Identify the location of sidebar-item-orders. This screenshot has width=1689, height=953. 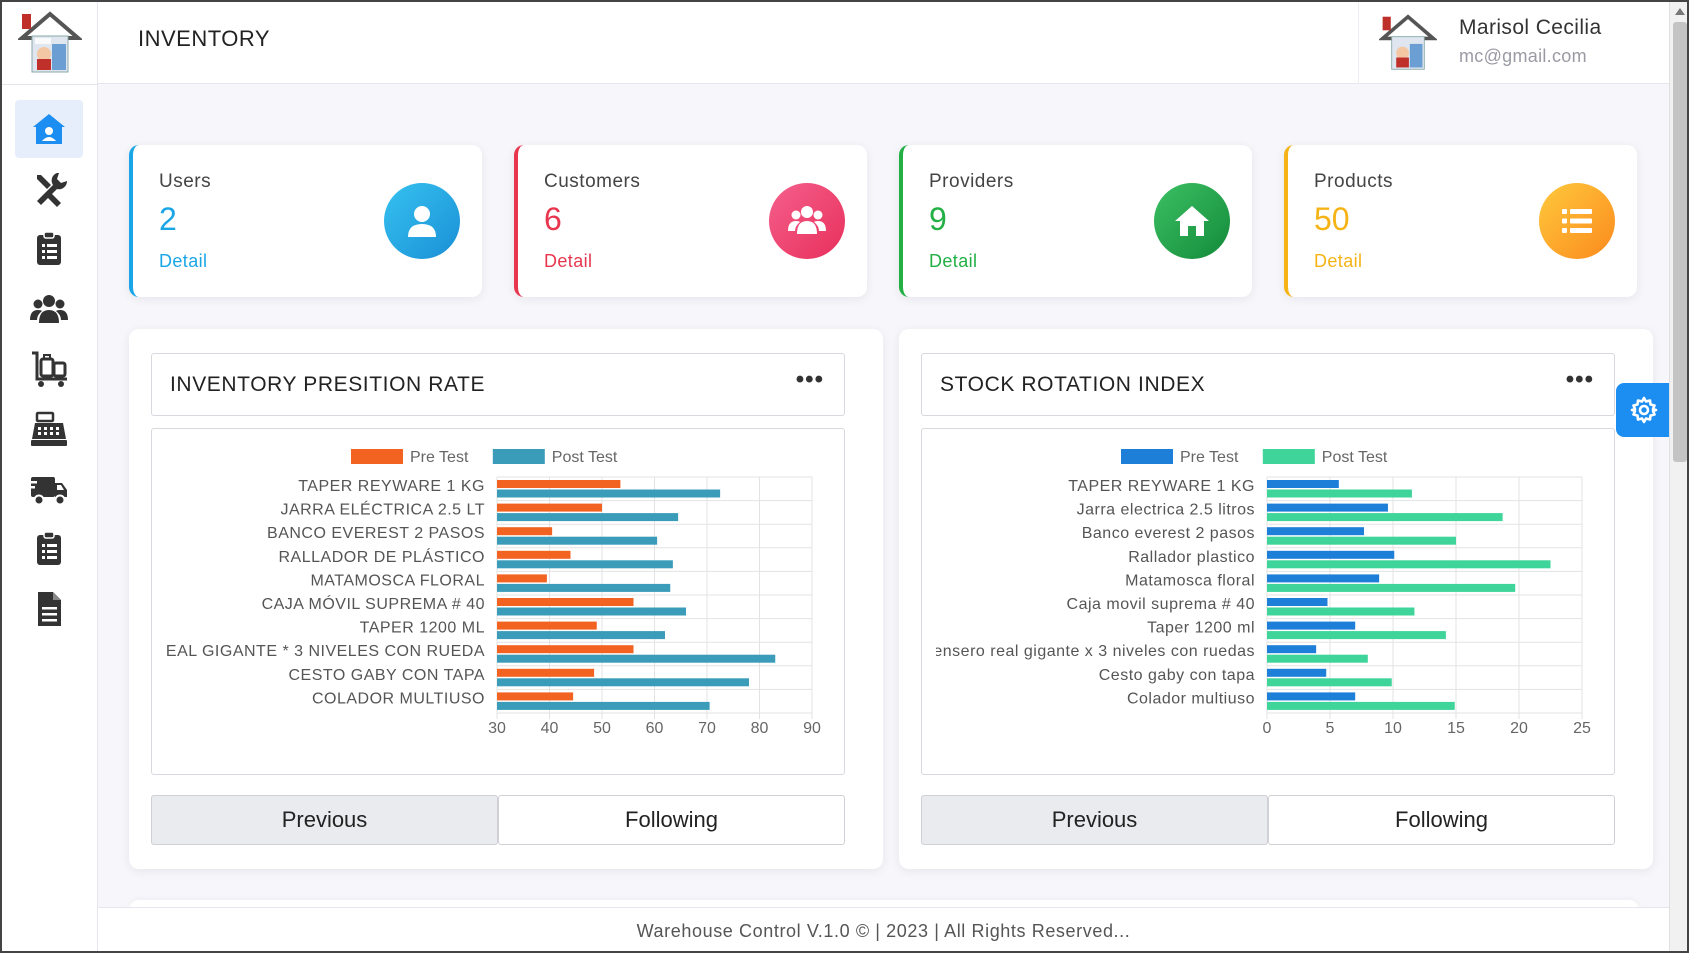
(49, 549).